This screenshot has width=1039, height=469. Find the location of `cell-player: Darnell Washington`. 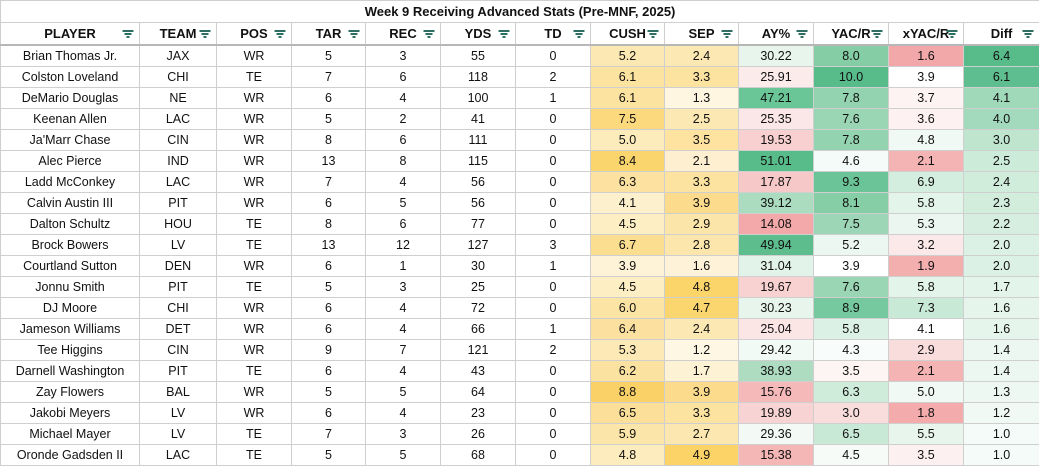

cell-player: Darnell Washington is located at coordinates (70, 371).